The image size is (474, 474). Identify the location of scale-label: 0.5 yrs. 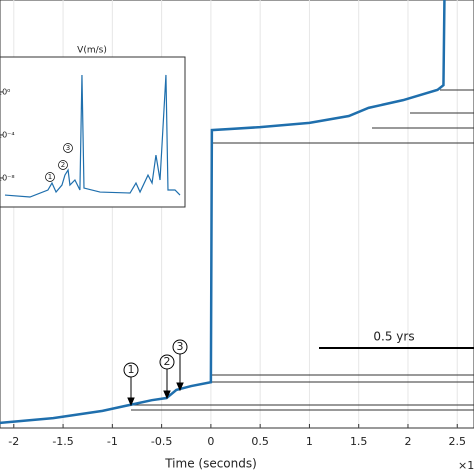
(393, 337).